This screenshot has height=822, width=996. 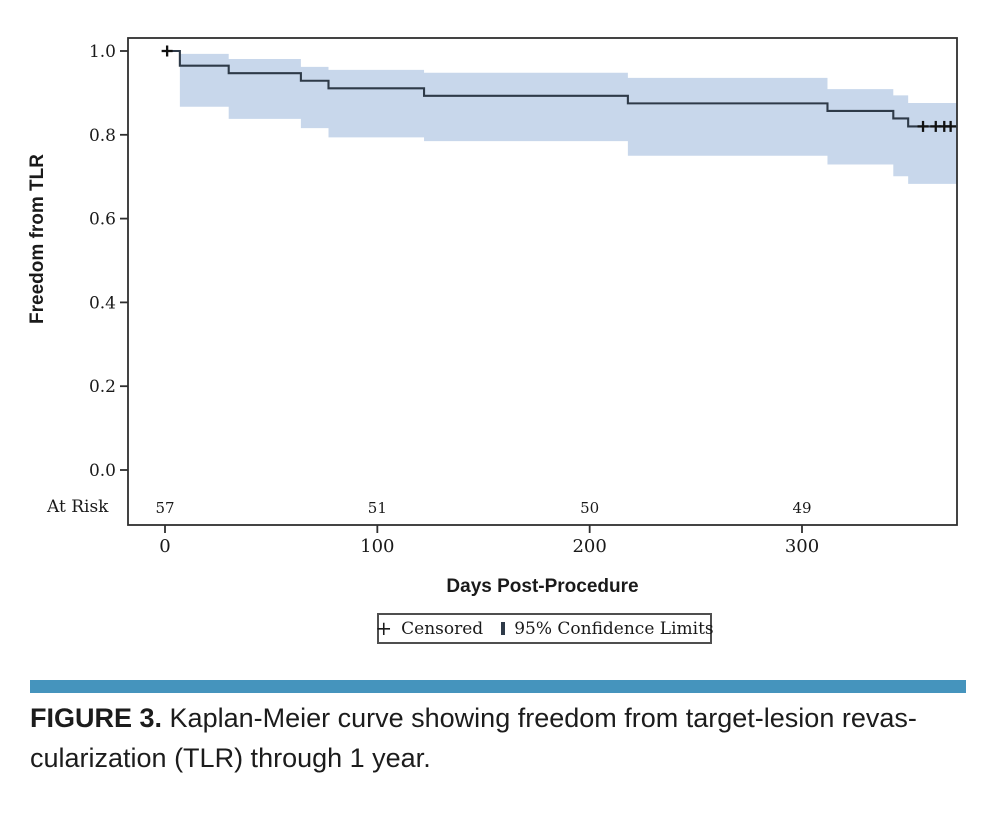 What do you see at coordinates (801, 508) in the screenshot?
I see `at-risk-count: 49` at bounding box center [801, 508].